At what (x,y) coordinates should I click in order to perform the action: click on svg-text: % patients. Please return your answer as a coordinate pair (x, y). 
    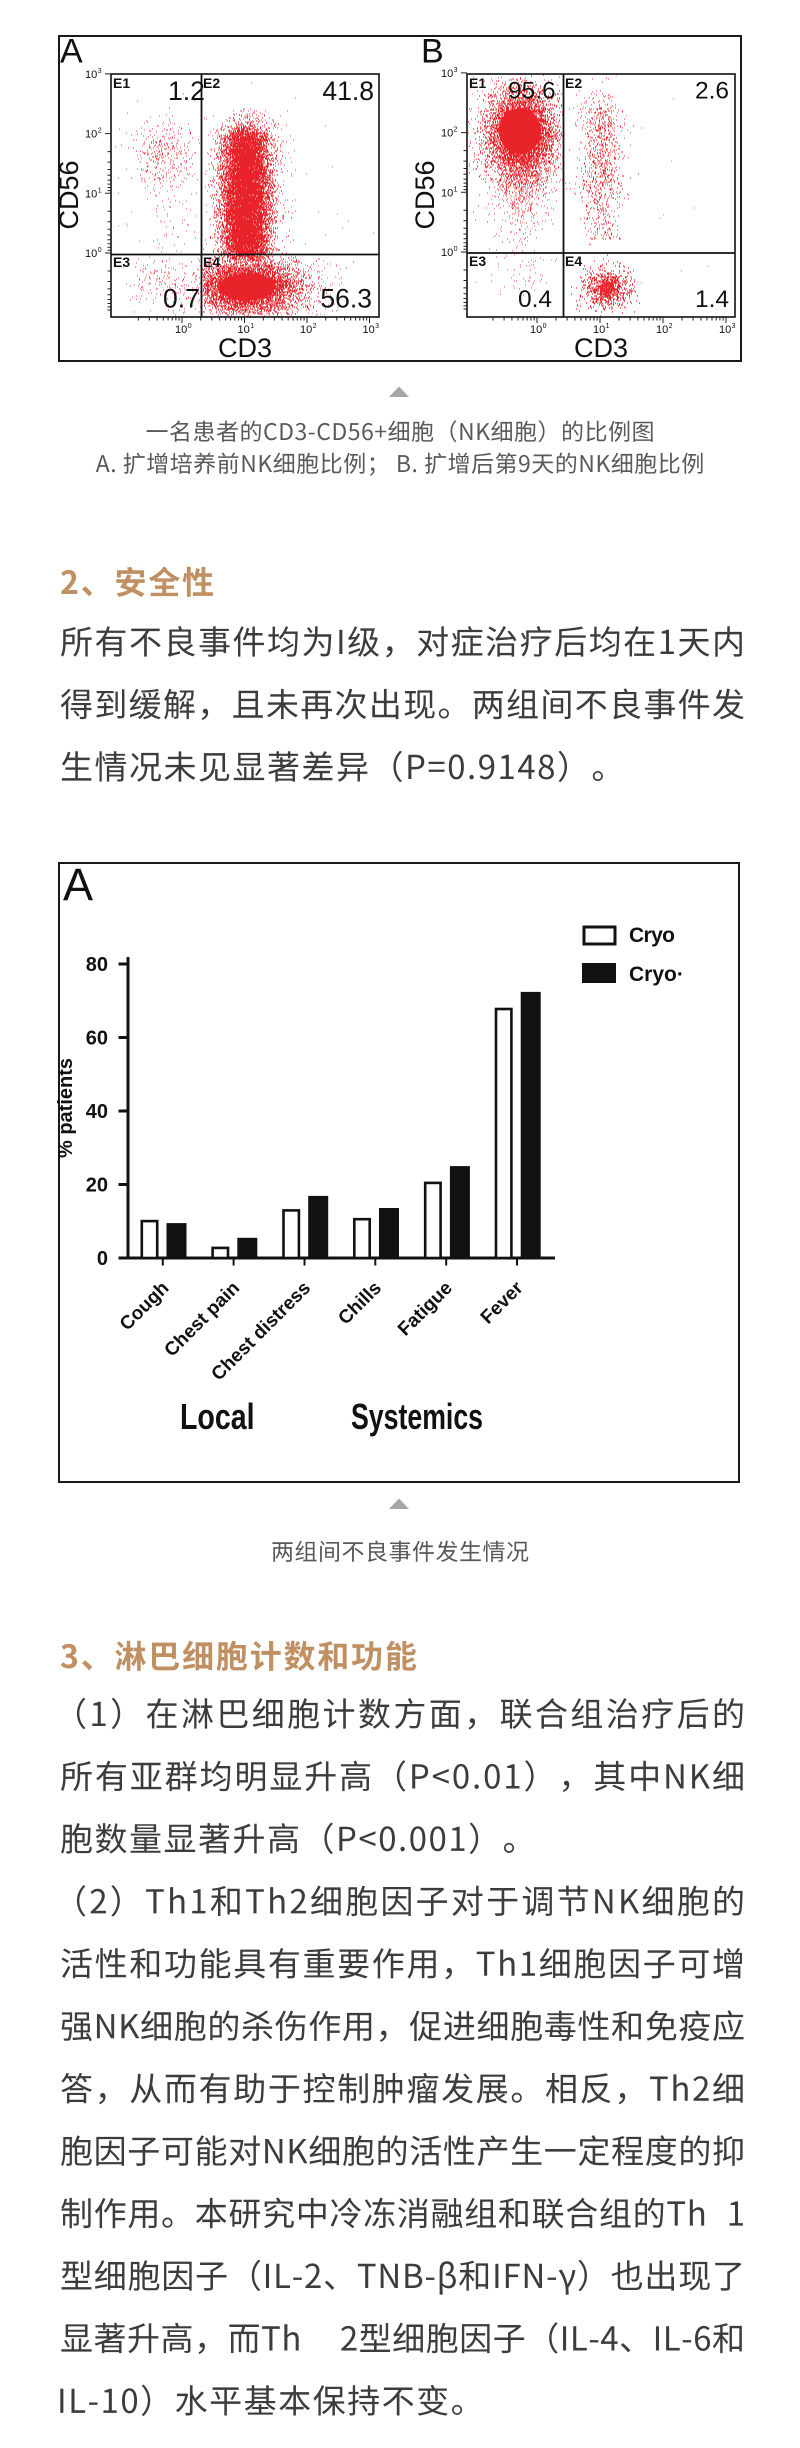
    Looking at the image, I should click on (66, 1108).